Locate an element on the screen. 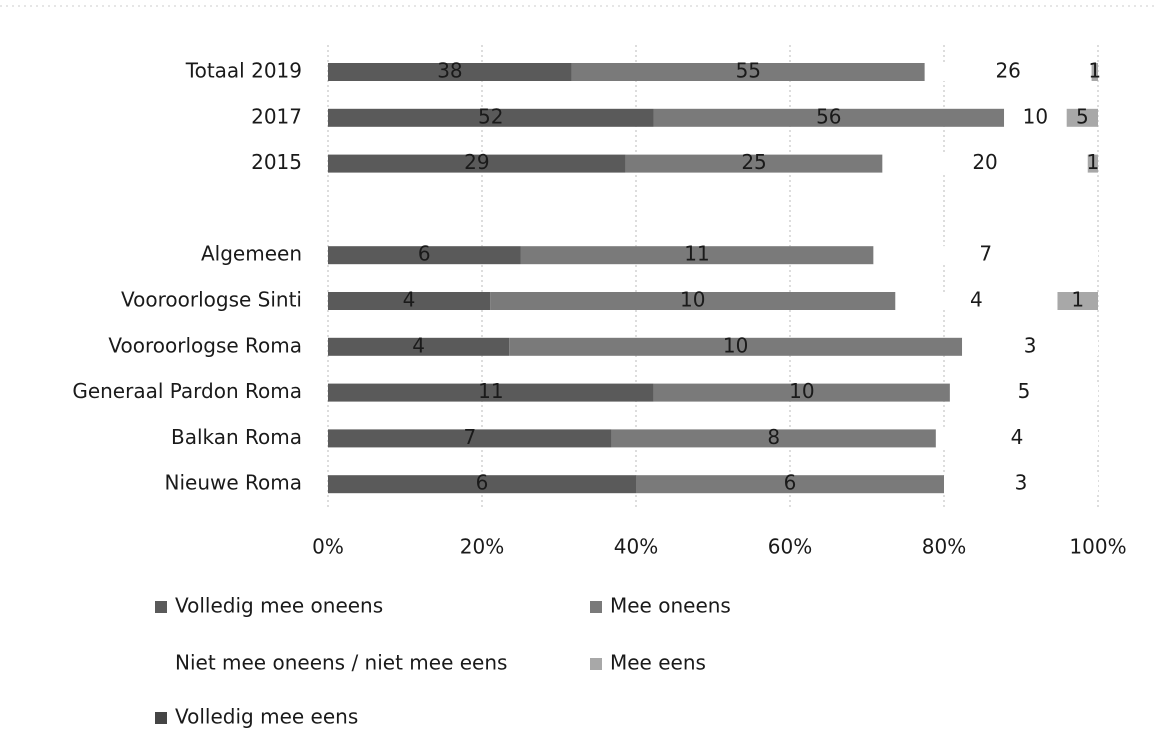 The height and width of the screenshot is (755, 1154). x-tick-label: 20% is located at coordinates (482, 547).